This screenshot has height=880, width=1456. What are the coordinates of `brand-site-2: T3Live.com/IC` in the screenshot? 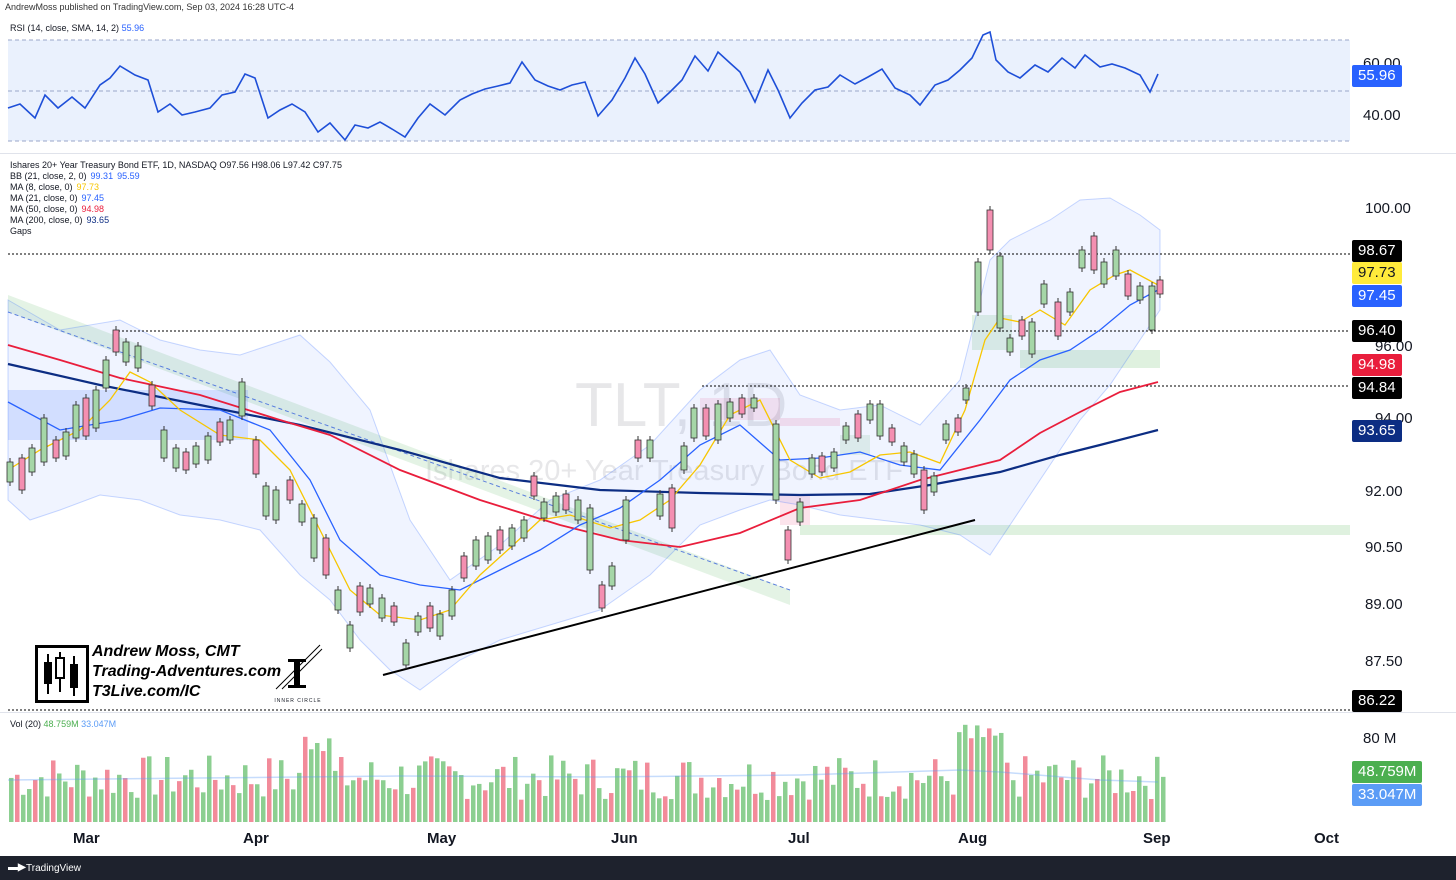 It's located at (146, 691).